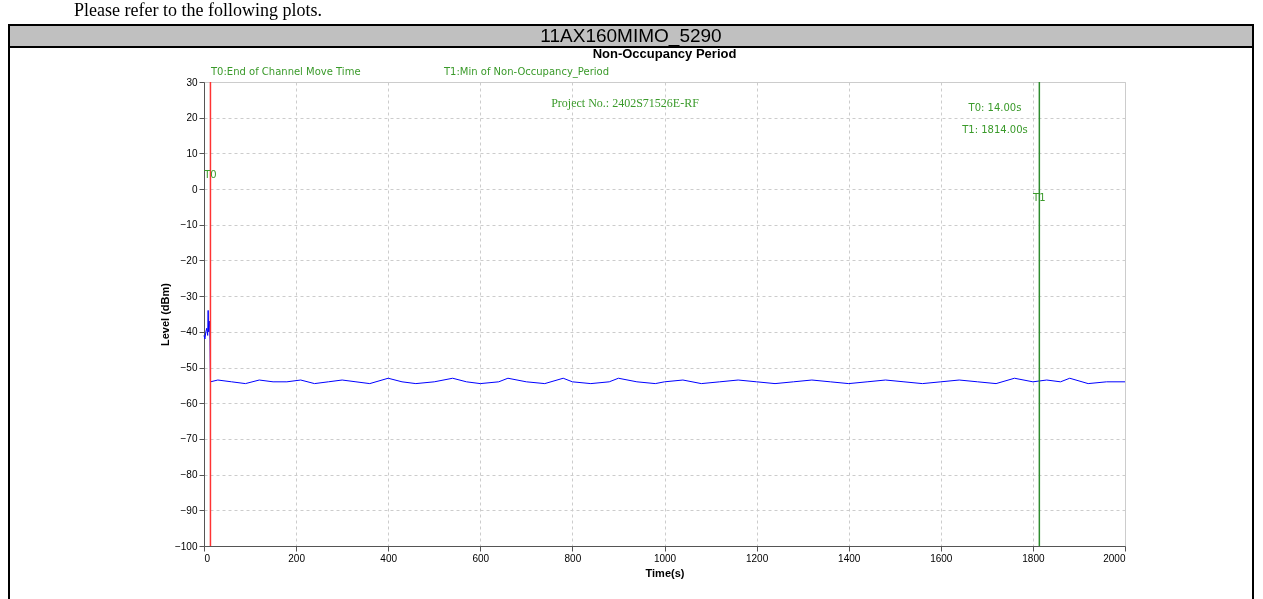 This screenshot has height=599, width=1263. Describe the element at coordinates (573, 558) in the screenshot. I see `x-tick-label: 800` at that location.